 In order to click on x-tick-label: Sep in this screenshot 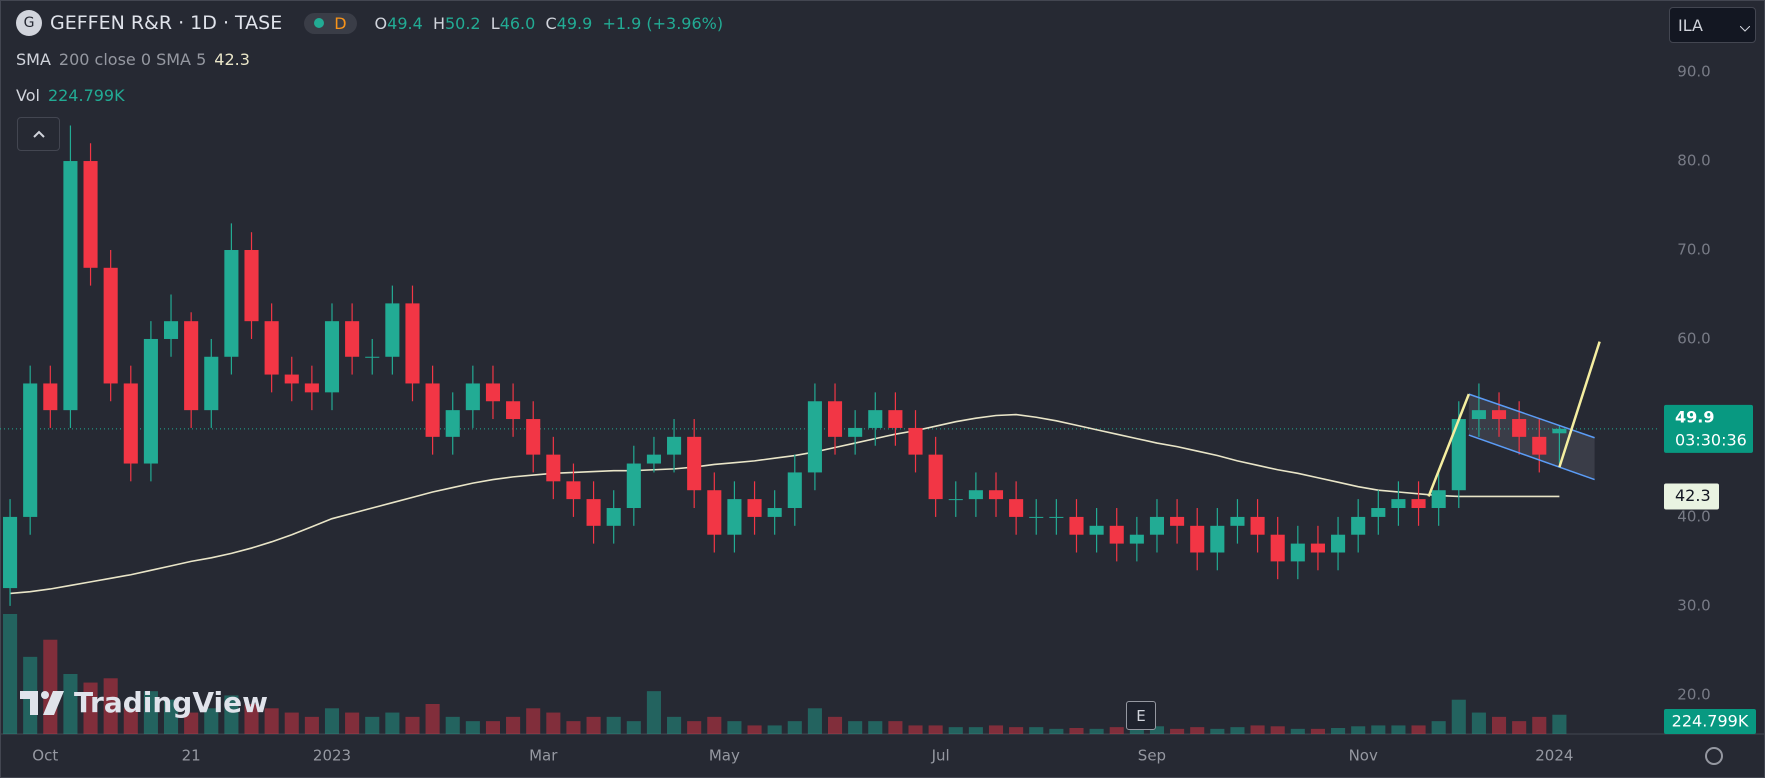, I will do `click(1152, 756)`.